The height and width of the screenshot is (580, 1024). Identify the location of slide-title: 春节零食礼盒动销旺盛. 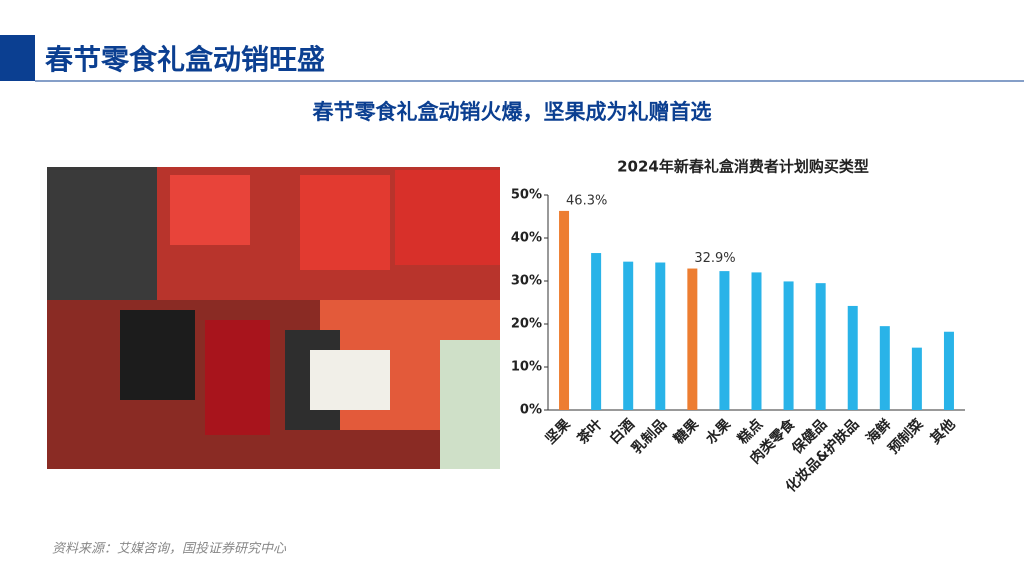
(185, 59).